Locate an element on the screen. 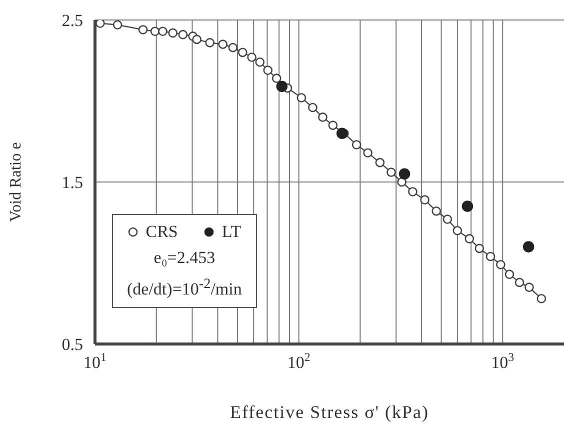  x-tick-label: 10$^{1}$ is located at coordinates (95, 361).